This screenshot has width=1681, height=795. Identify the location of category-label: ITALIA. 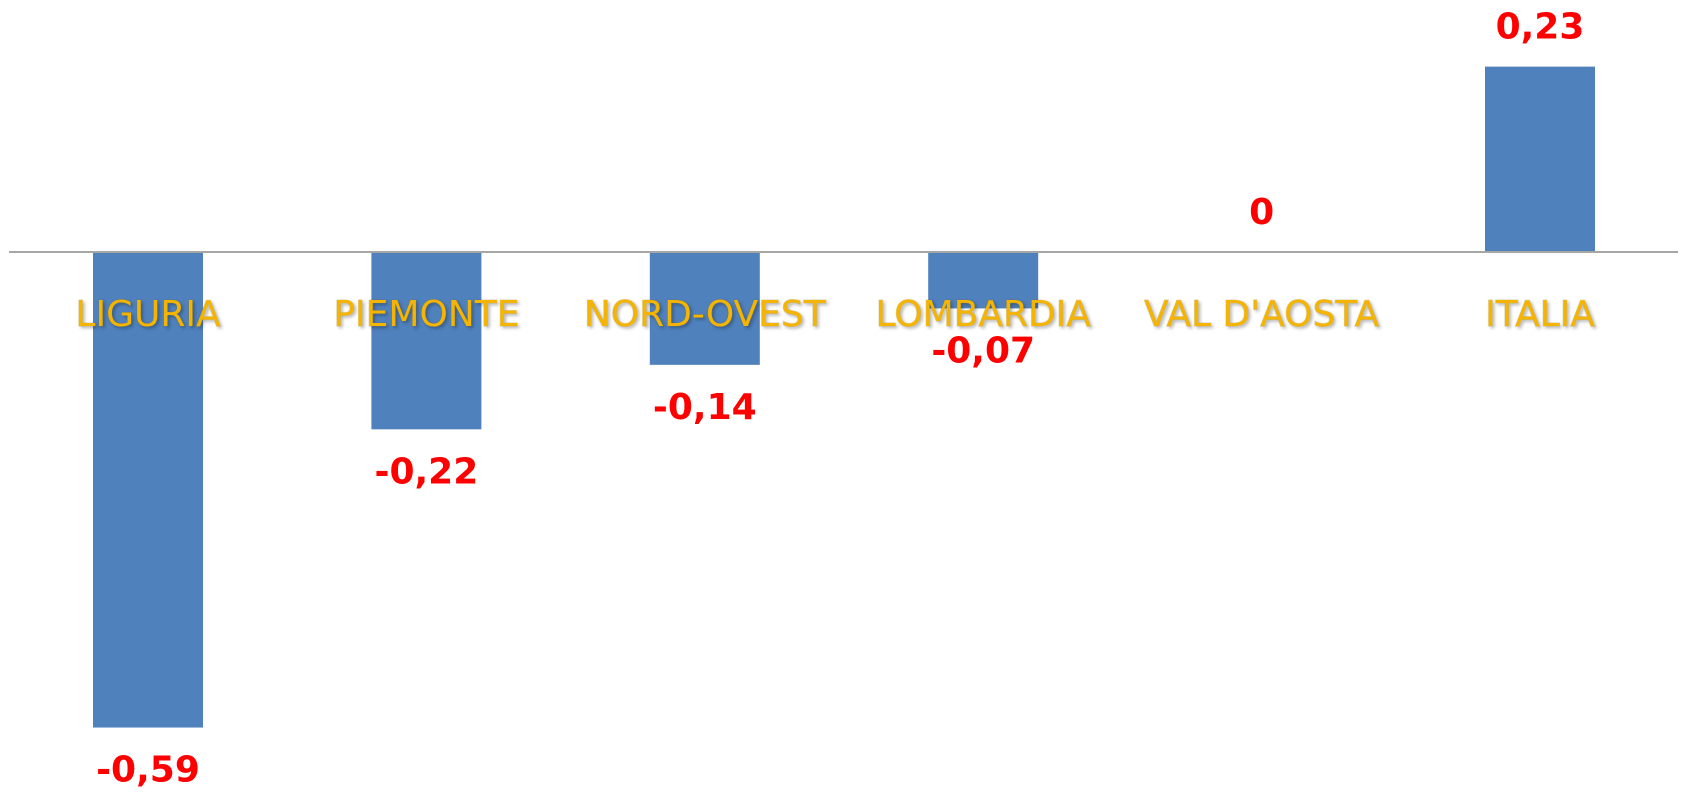
(1540, 314).